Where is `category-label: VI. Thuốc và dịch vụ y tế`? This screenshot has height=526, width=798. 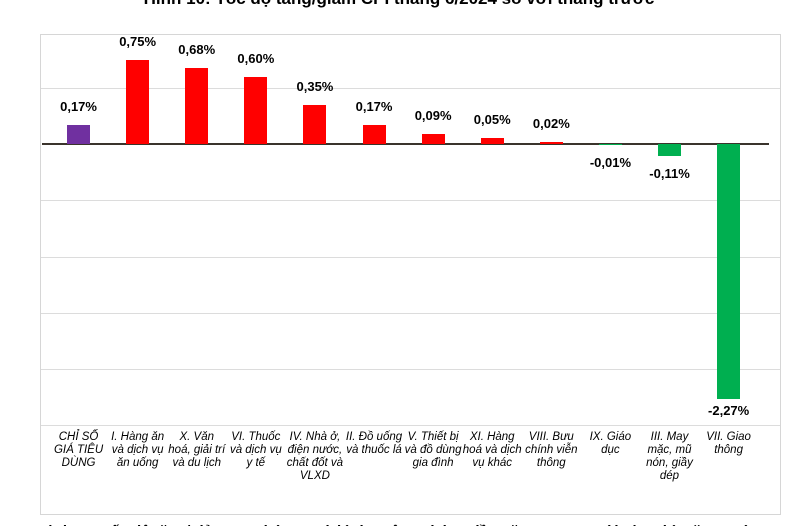
category-label: VI. Thuốc và dịch vụ y tế is located at coordinates (255, 450).